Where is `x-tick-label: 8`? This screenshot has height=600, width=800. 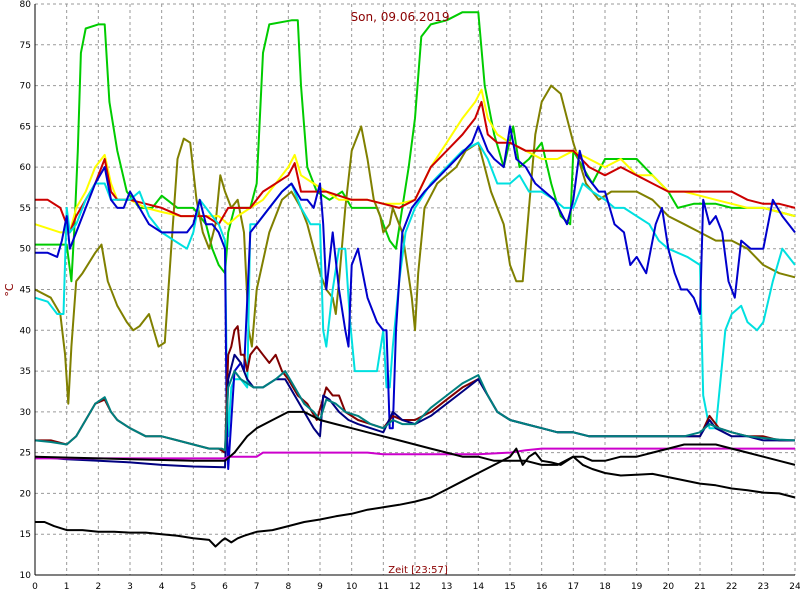 x-tick-label: 8 is located at coordinates (288, 587).